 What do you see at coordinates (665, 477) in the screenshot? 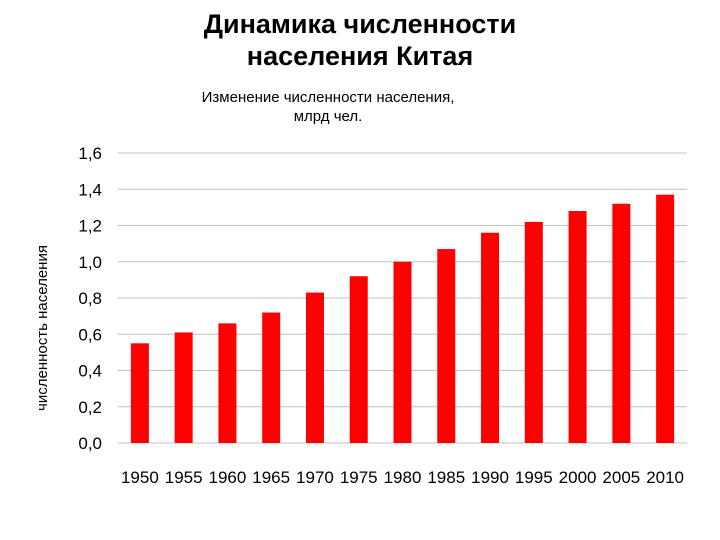
I see `x-tick-label-2010: 2010` at bounding box center [665, 477].